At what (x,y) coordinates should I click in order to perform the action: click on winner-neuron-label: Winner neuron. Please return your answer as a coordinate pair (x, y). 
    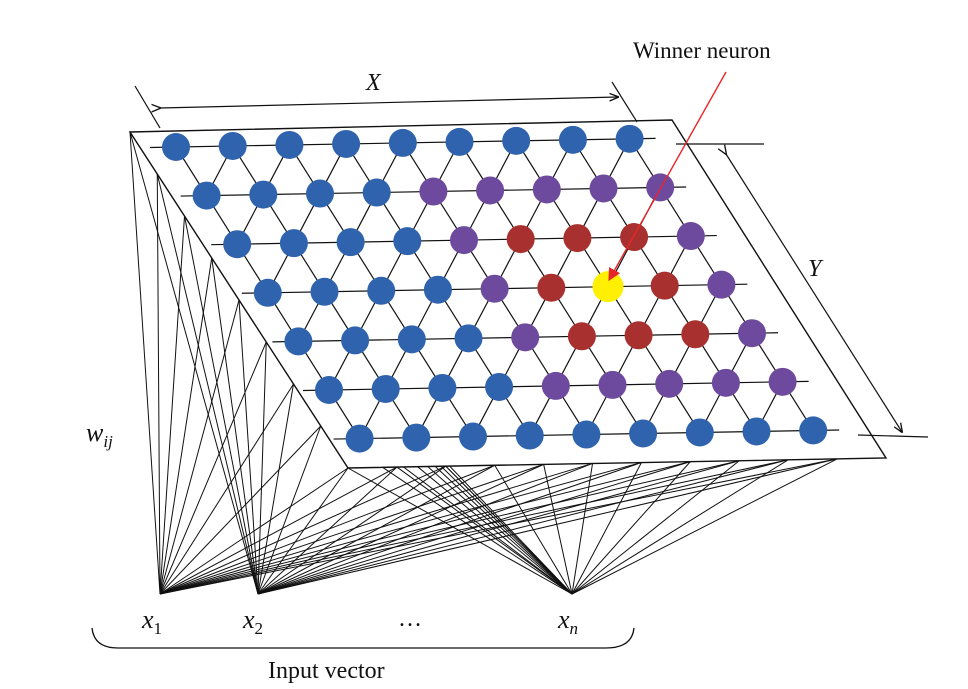
    Looking at the image, I should click on (702, 50).